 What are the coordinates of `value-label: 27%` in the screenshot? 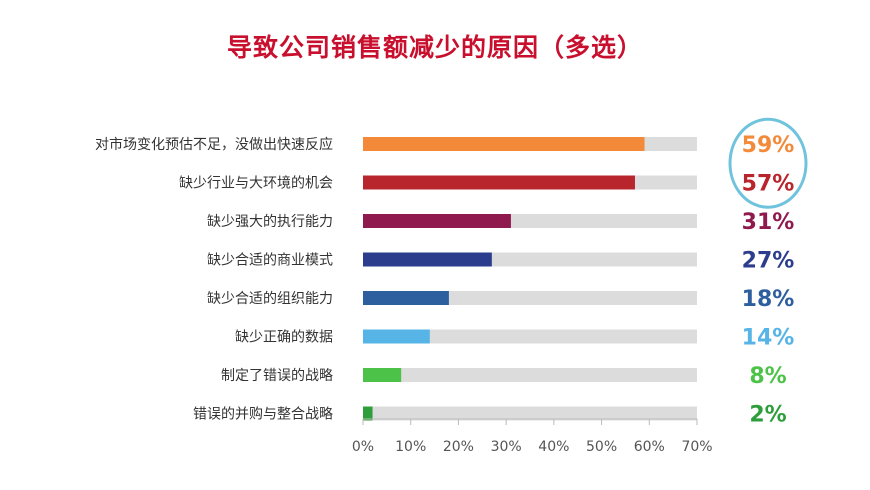 It's located at (768, 261).